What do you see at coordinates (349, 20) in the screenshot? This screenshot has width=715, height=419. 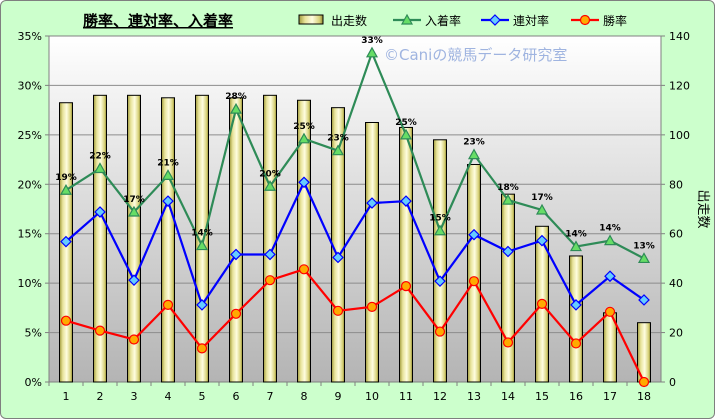 I see `legend-label: 出走数` at bounding box center [349, 20].